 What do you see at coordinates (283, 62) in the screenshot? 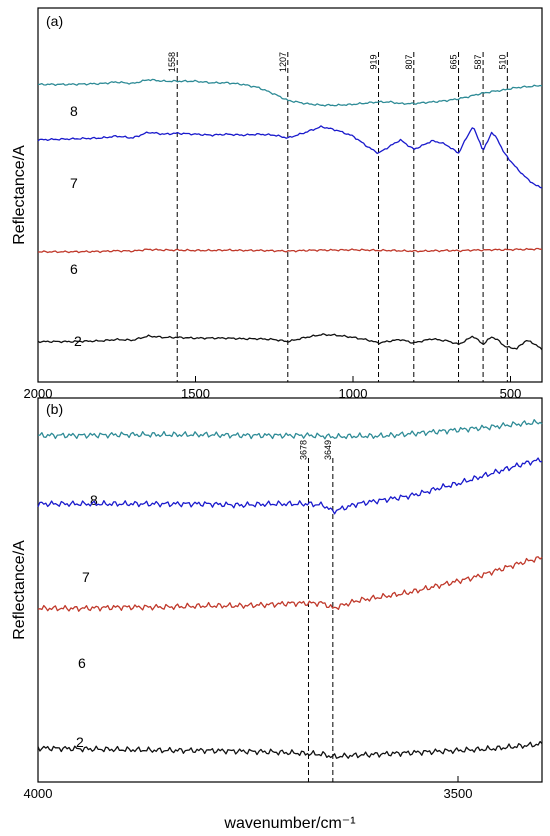
I see `reference-label-1207: 1207` at bounding box center [283, 62].